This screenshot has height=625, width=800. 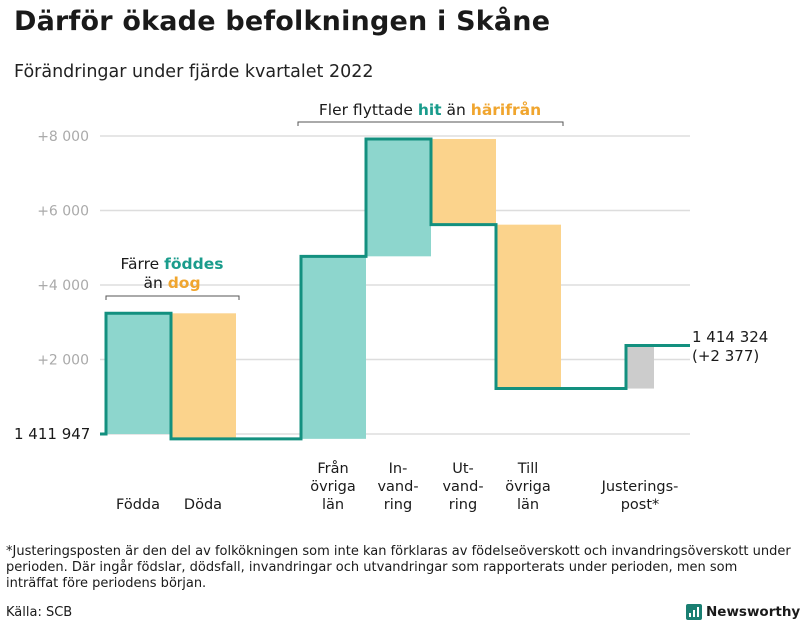 I want to click on end-value-label: (+2 377), so click(x=725, y=356).